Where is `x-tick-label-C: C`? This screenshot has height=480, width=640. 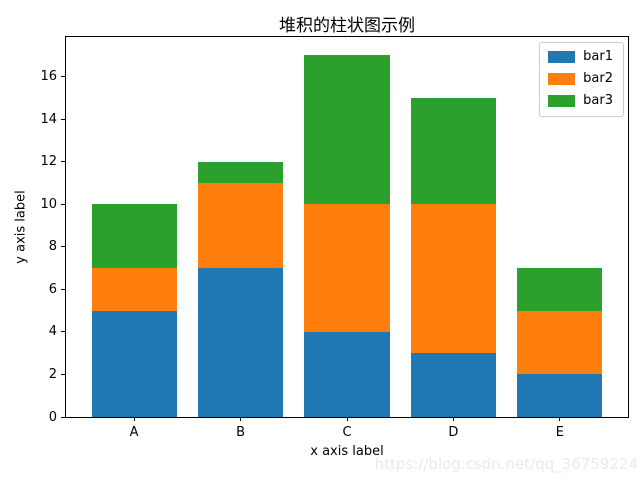 x-tick-label-C: C is located at coordinates (347, 432).